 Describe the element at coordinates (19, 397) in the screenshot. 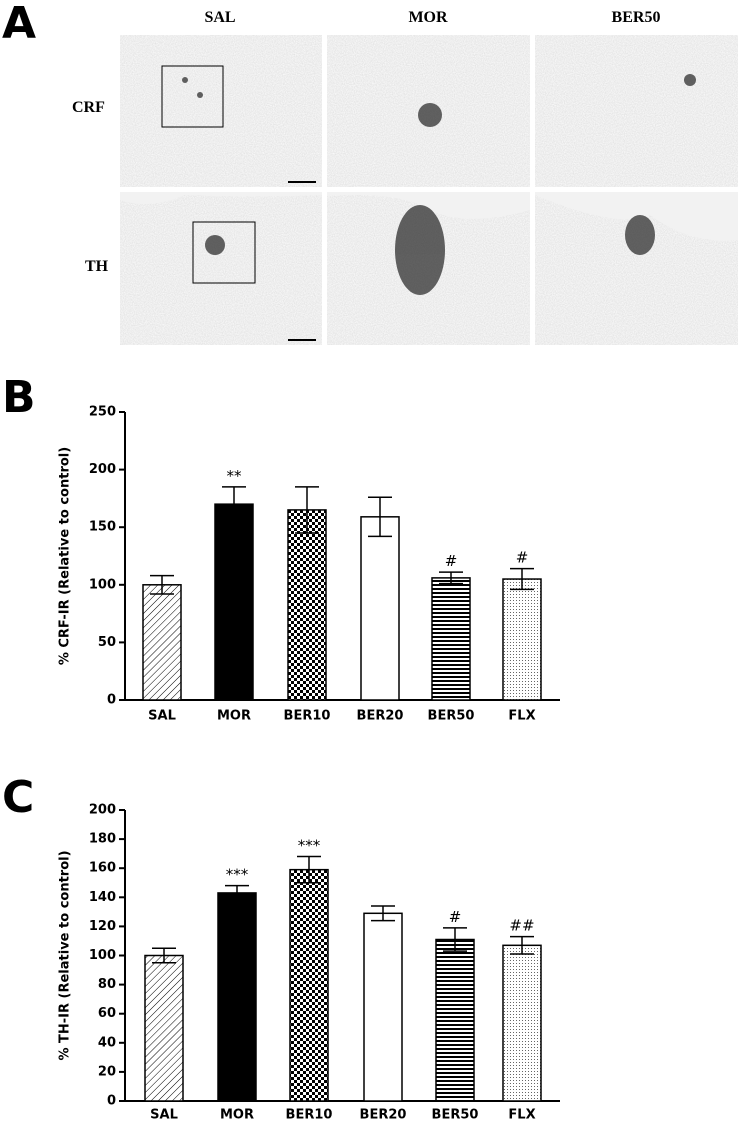

I see `panel-label: B` at that location.